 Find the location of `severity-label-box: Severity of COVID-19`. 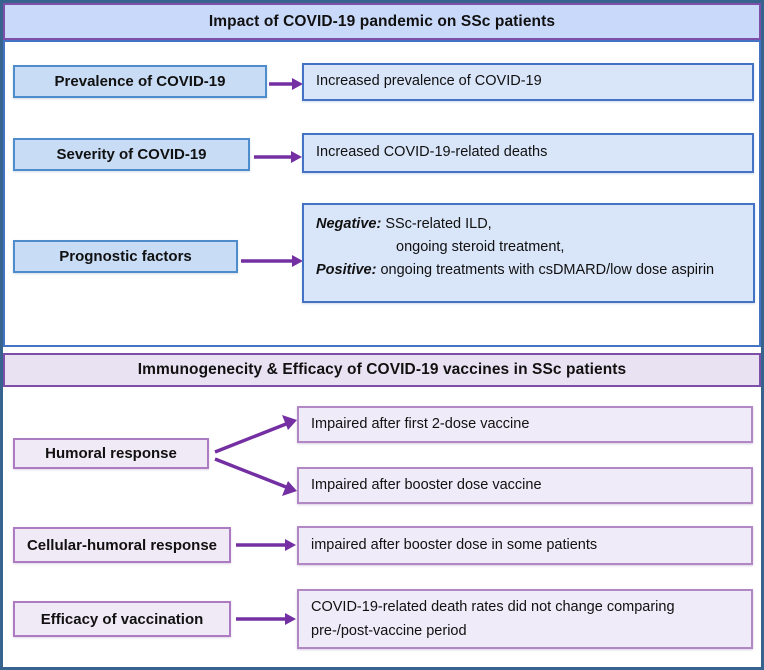

severity-label-box: Severity of COVID-19 is located at coordinates (131, 154).